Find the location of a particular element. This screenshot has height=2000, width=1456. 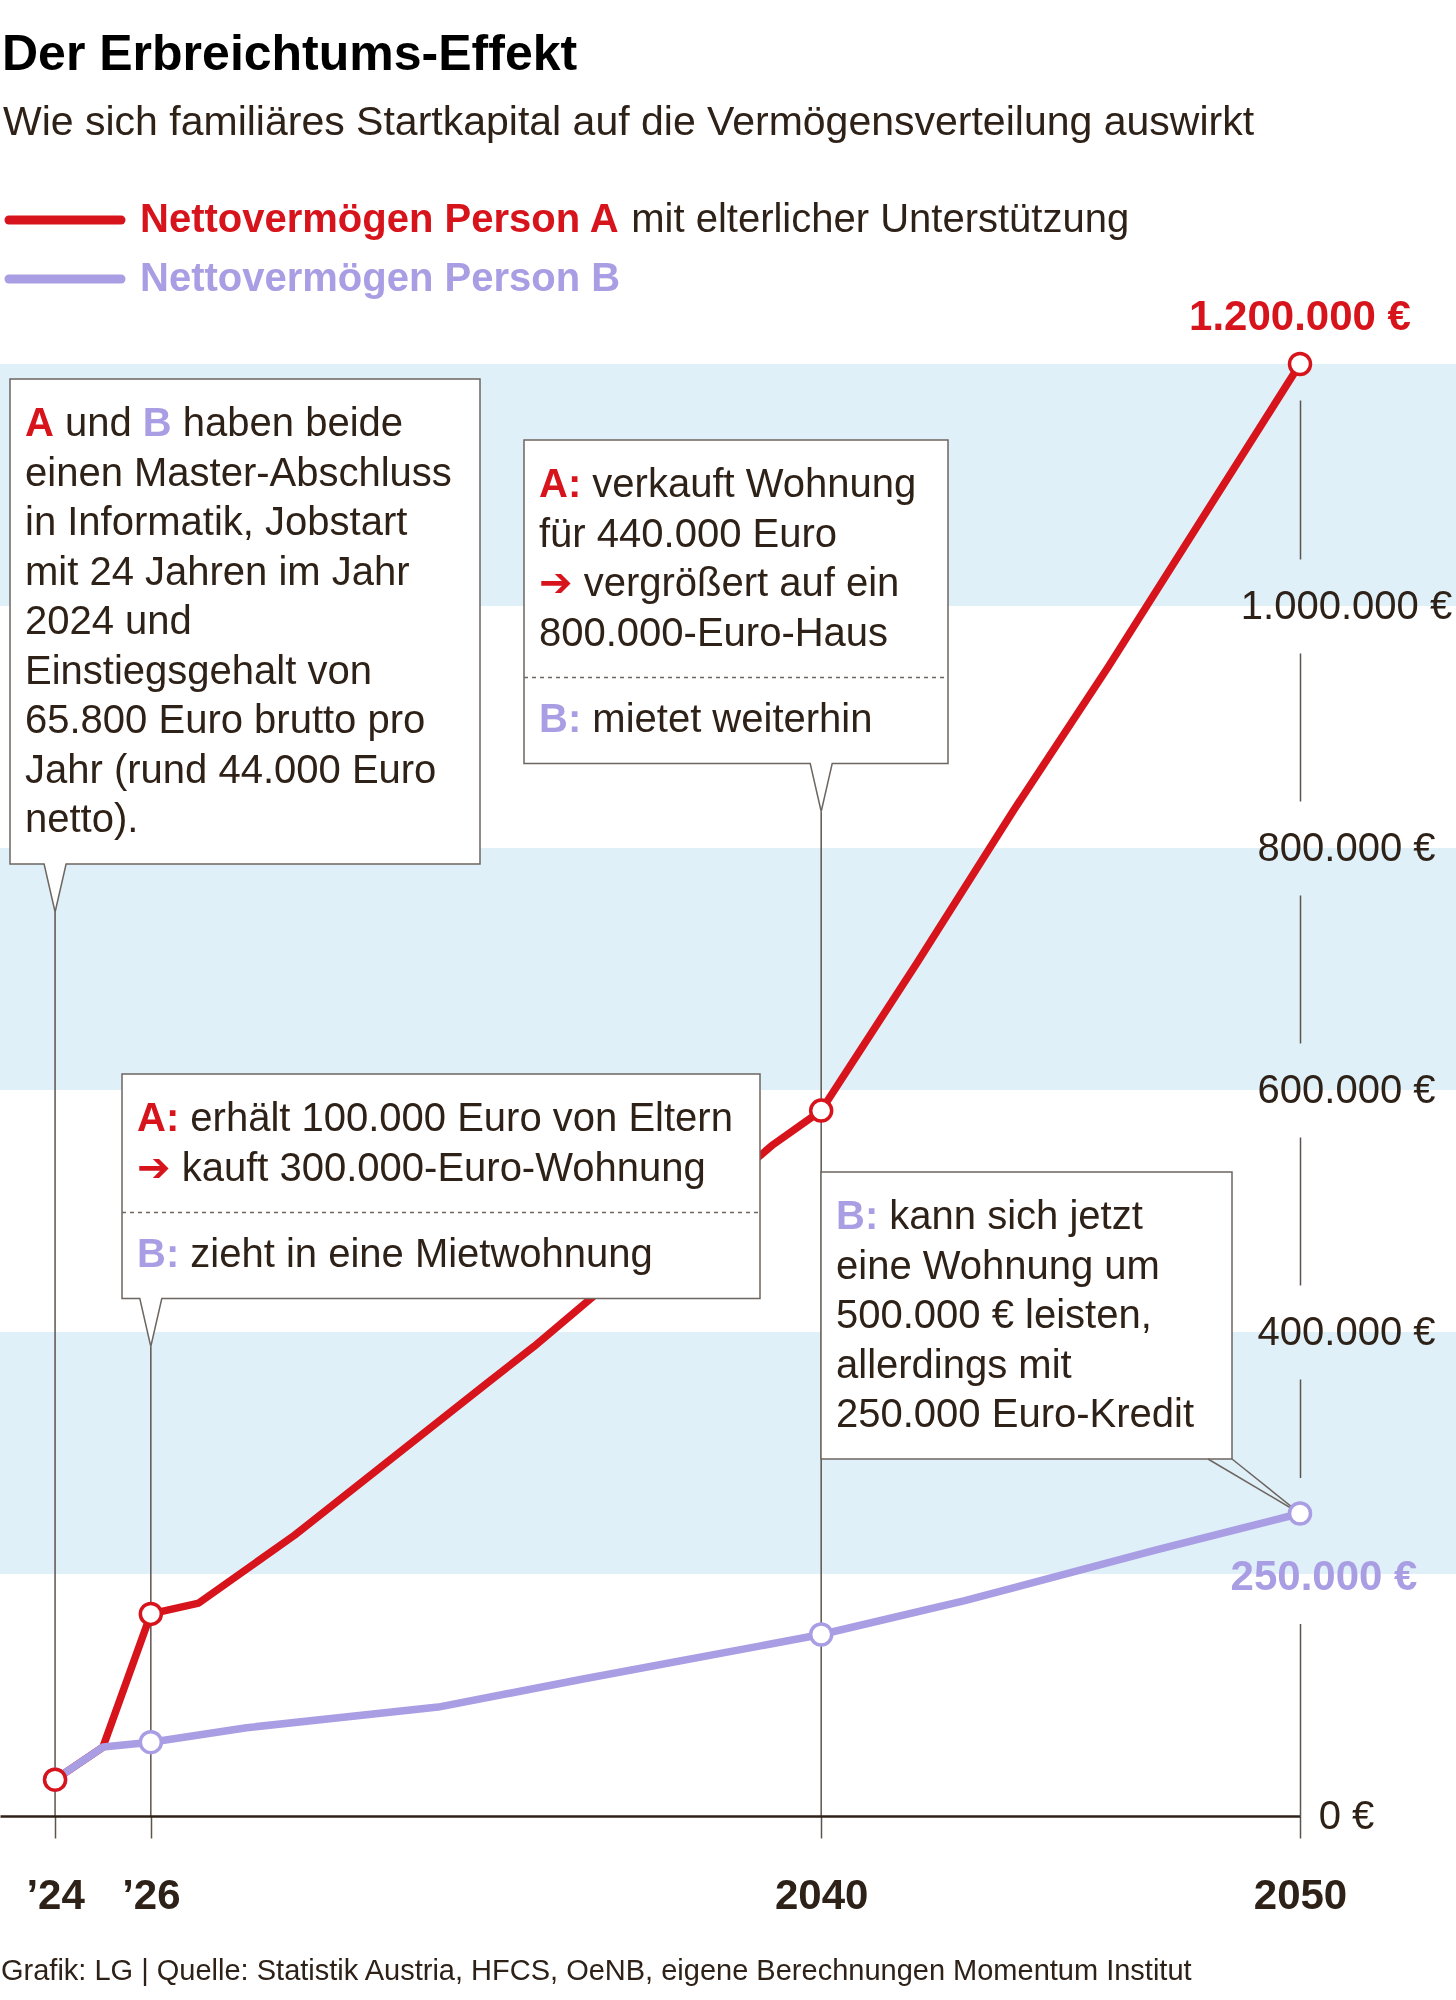

chart-title: Der Erbreichtums-Effekt is located at coordinates (290, 53).